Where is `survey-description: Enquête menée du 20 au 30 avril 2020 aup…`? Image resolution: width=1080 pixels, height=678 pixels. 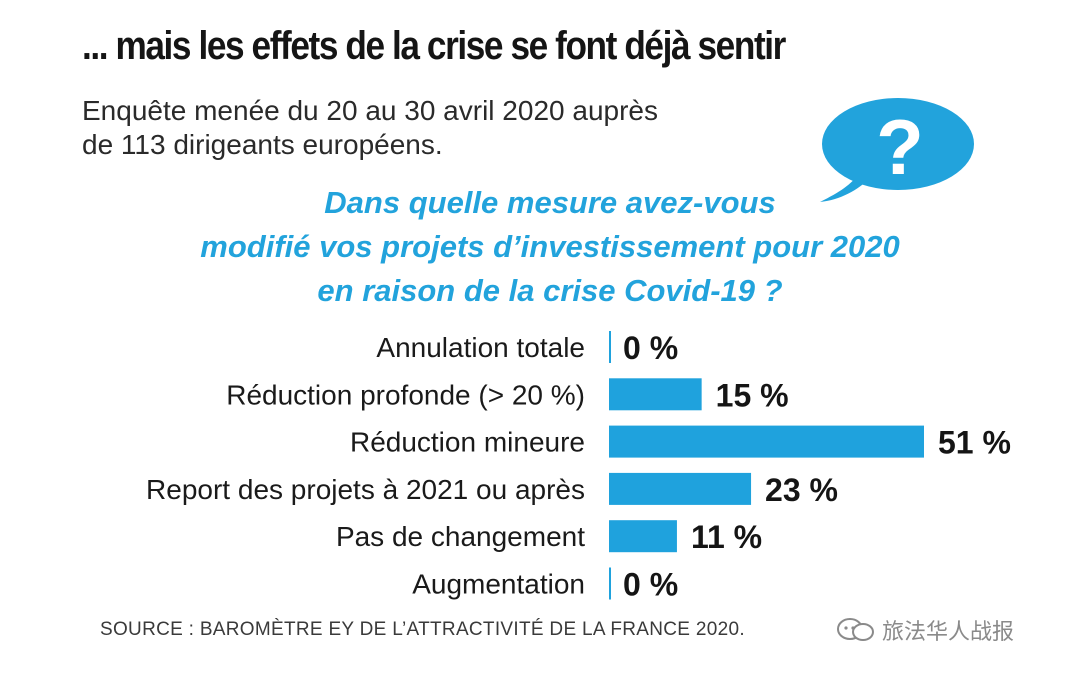 survey-description: Enquête menée du 20 au 30 avril 2020 aup… is located at coordinates (412, 128).